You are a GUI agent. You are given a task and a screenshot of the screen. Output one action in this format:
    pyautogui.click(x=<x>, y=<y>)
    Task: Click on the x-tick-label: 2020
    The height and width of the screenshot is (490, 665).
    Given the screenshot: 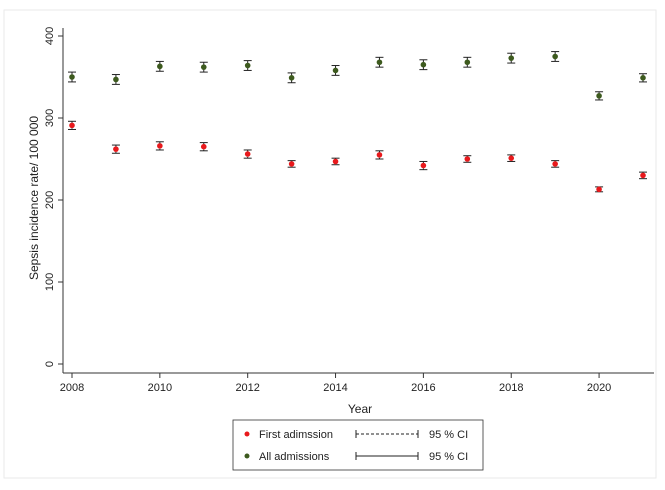 What is the action you would take?
    pyautogui.click(x=599, y=388)
    